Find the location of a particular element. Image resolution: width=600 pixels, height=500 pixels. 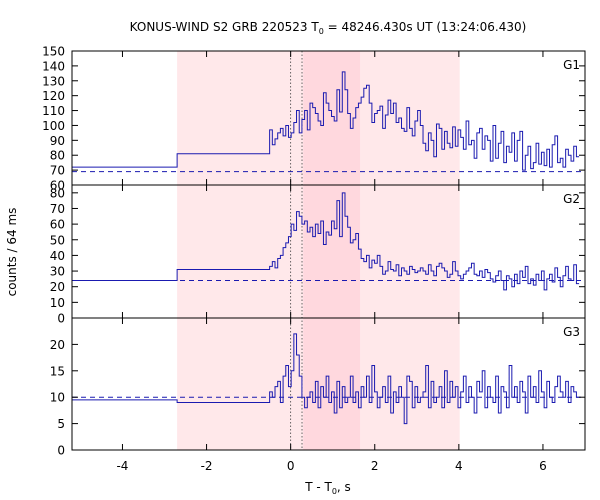

x-axis: -4 -2 0 2 4 6 is located at coordinates (331, 466).